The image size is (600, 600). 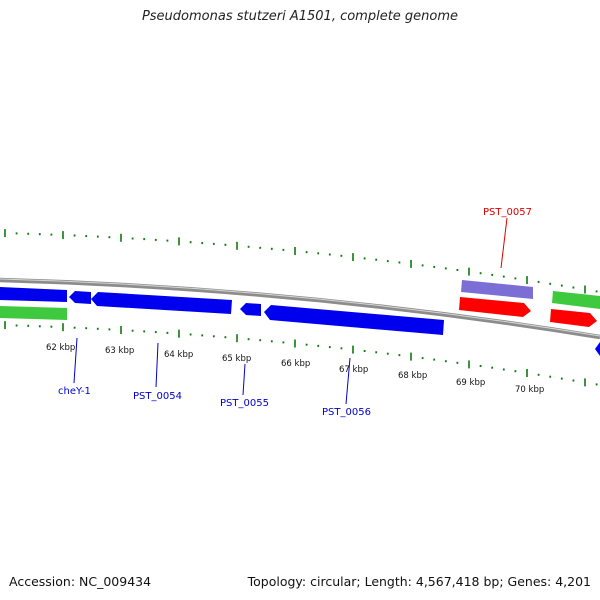 I want to click on gene-arrow-forward-right, so click(x=573, y=318).